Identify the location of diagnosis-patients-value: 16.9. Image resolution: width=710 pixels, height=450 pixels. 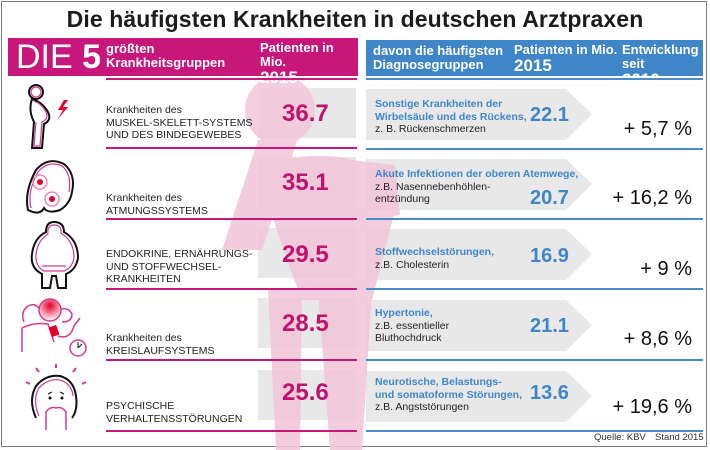
(549, 256).